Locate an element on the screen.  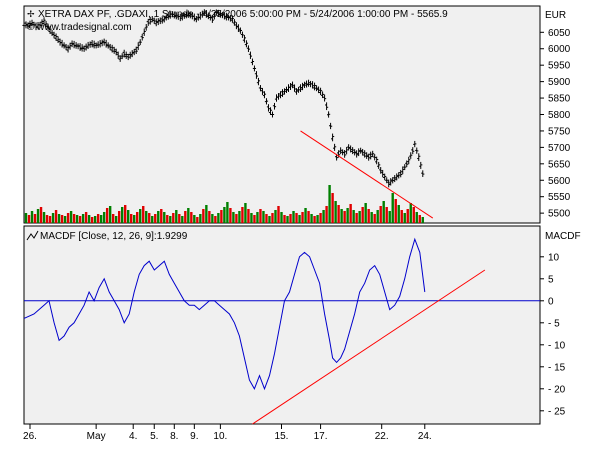
volume-bars is located at coordinates (224, 204).